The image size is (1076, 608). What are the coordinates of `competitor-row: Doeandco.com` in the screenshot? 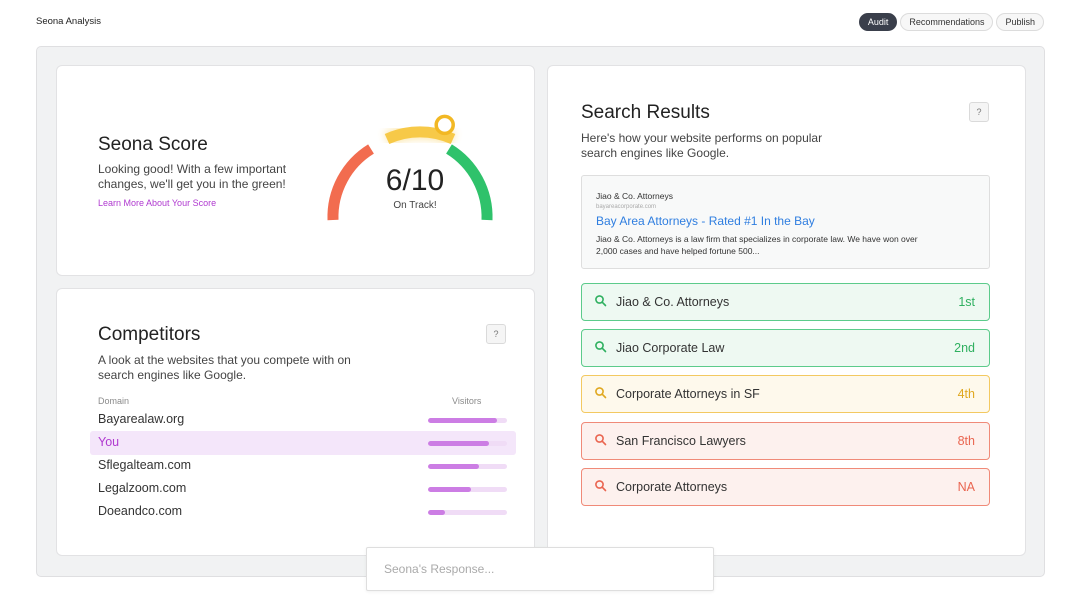 It's located at (303, 512).